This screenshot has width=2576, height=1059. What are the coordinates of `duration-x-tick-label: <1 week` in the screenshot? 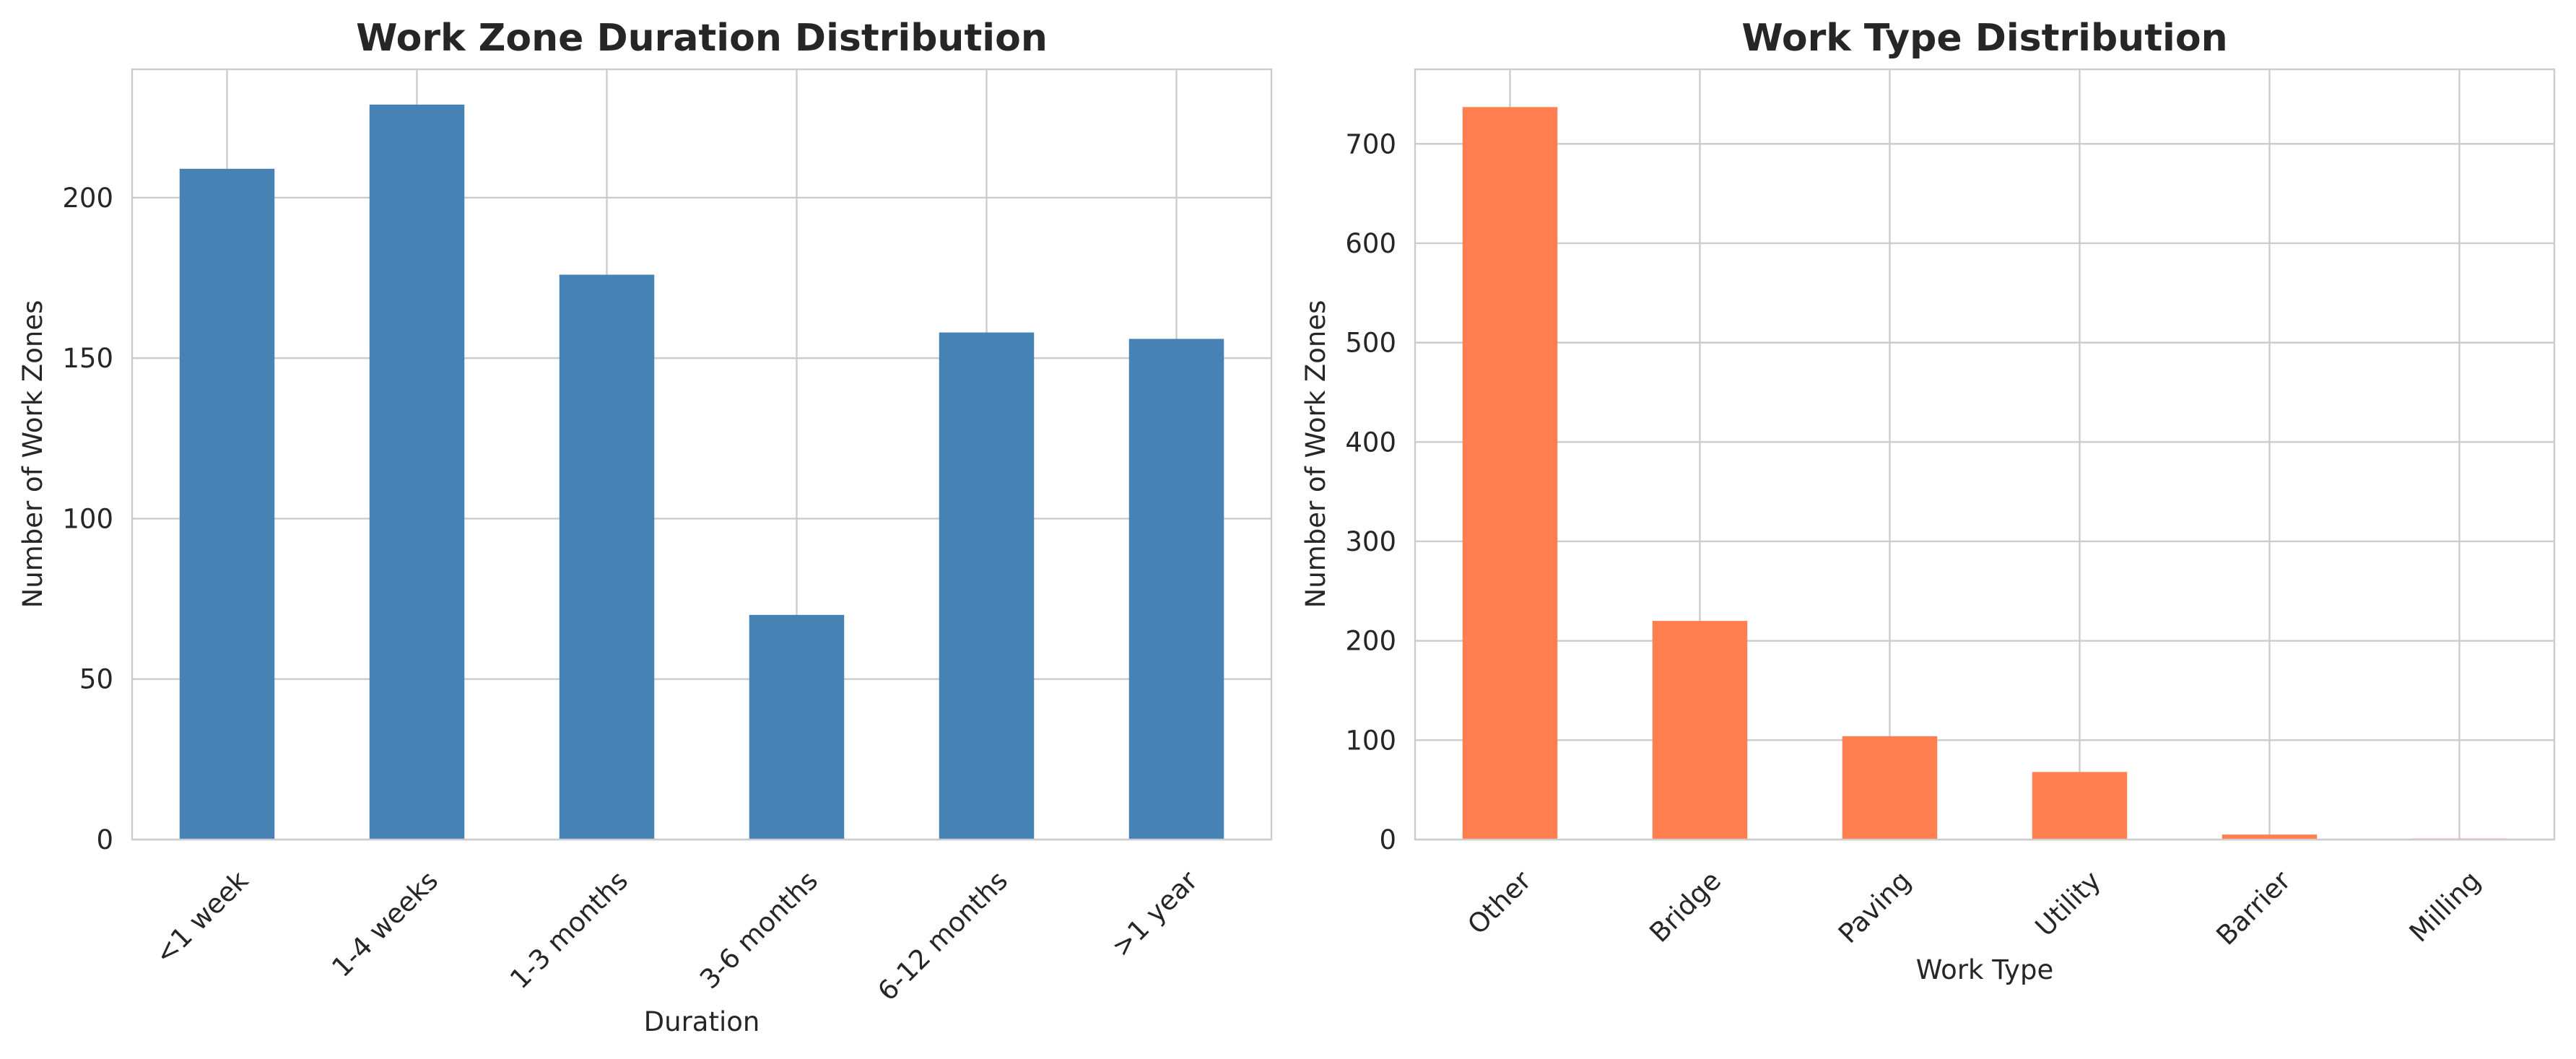 It's located at (201, 917).